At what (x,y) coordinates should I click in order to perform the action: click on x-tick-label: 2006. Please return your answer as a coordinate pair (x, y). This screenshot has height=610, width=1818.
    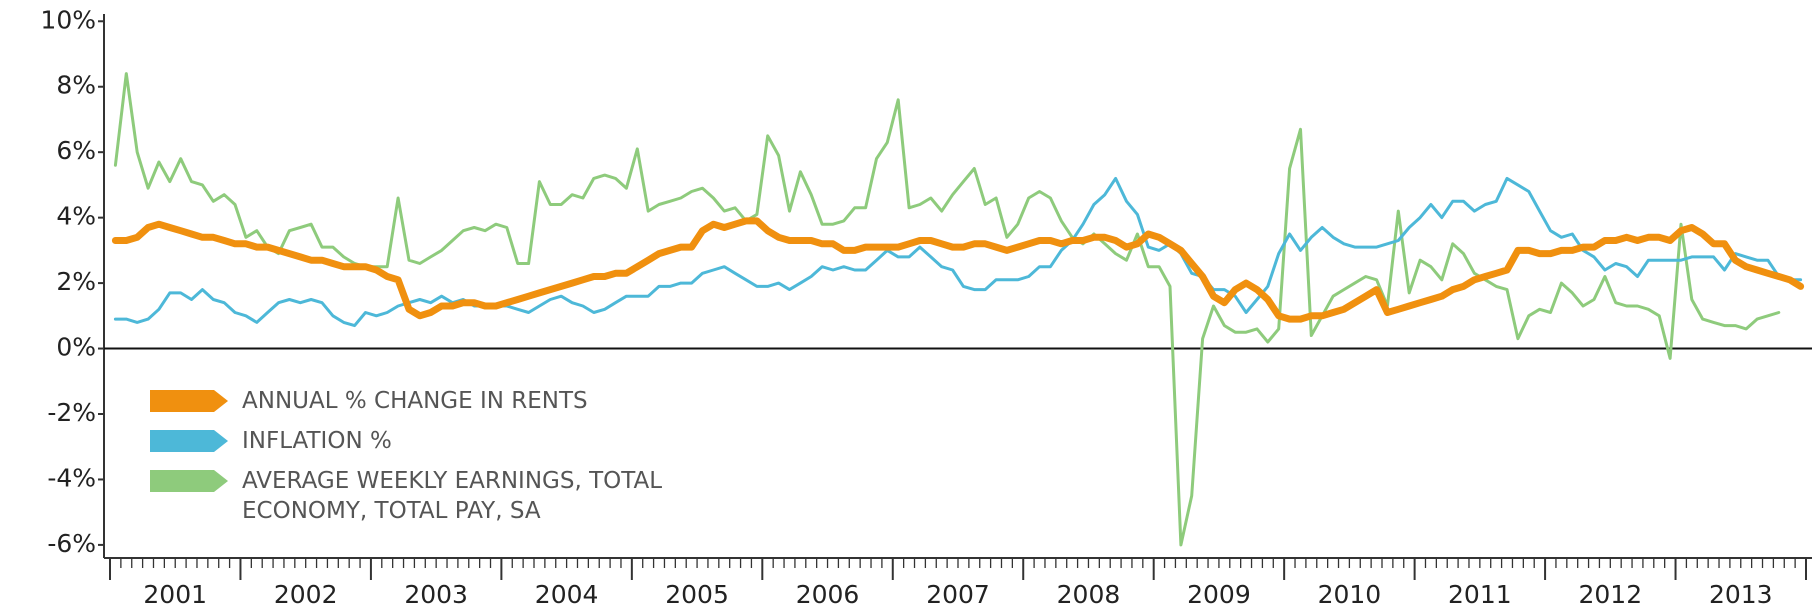
    Looking at the image, I should click on (828, 594).